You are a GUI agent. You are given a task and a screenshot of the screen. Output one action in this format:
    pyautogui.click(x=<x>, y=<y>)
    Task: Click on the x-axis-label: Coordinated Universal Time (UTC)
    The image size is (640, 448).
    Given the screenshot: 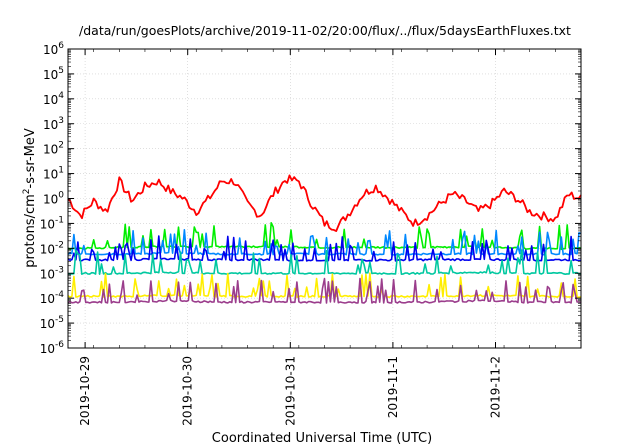 What is the action you would take?
    pyautogui.click(x=322, y=438)
    